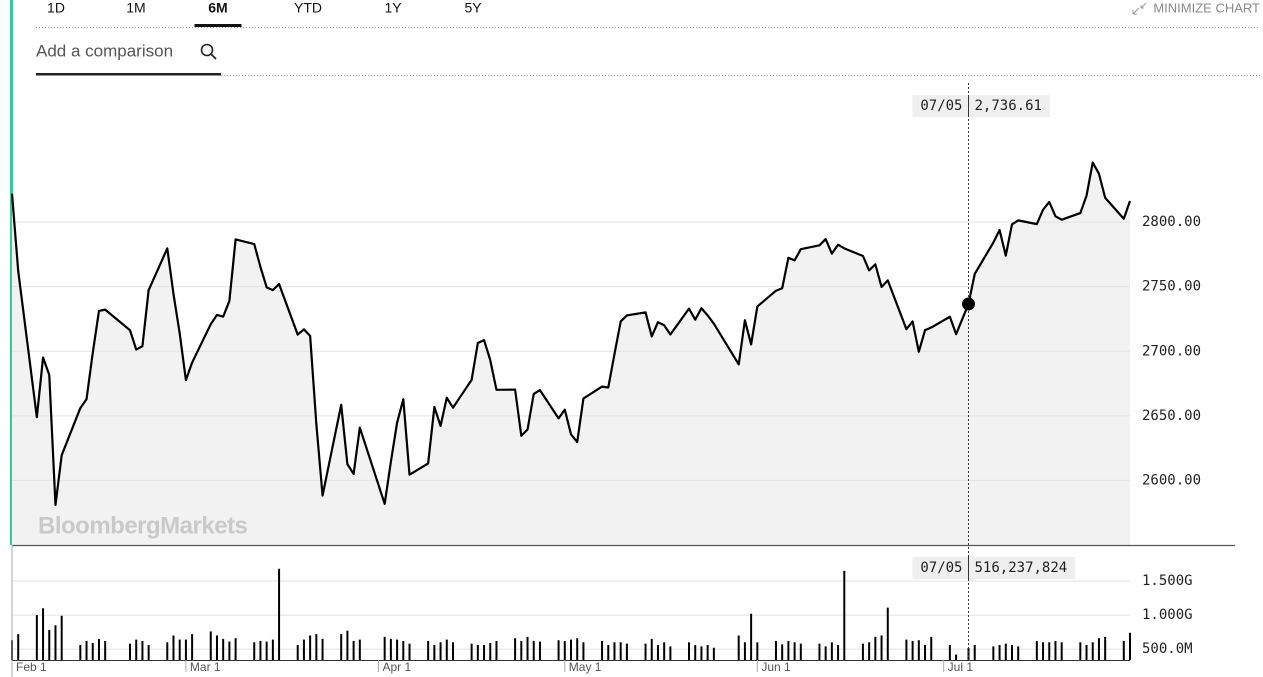 This screenshot has width=1263, height=677. Describe the element at coordinates (135, 8) in the screenshot. I see `tab: 1M` at that location.